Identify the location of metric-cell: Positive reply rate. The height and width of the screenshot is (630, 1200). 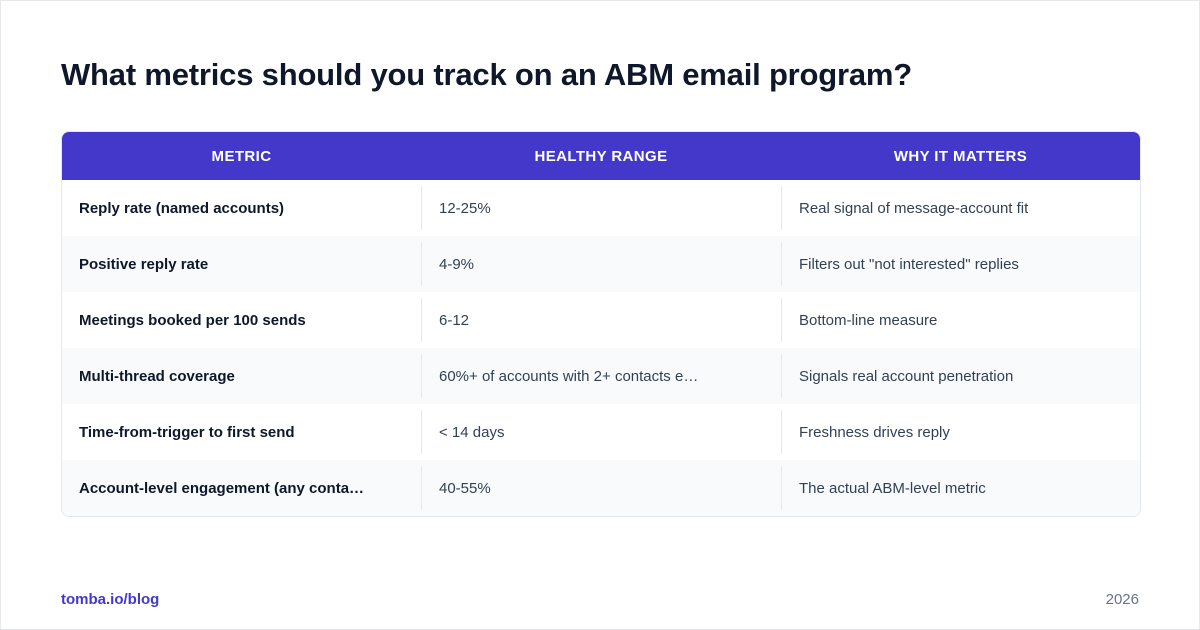
(241, 264).